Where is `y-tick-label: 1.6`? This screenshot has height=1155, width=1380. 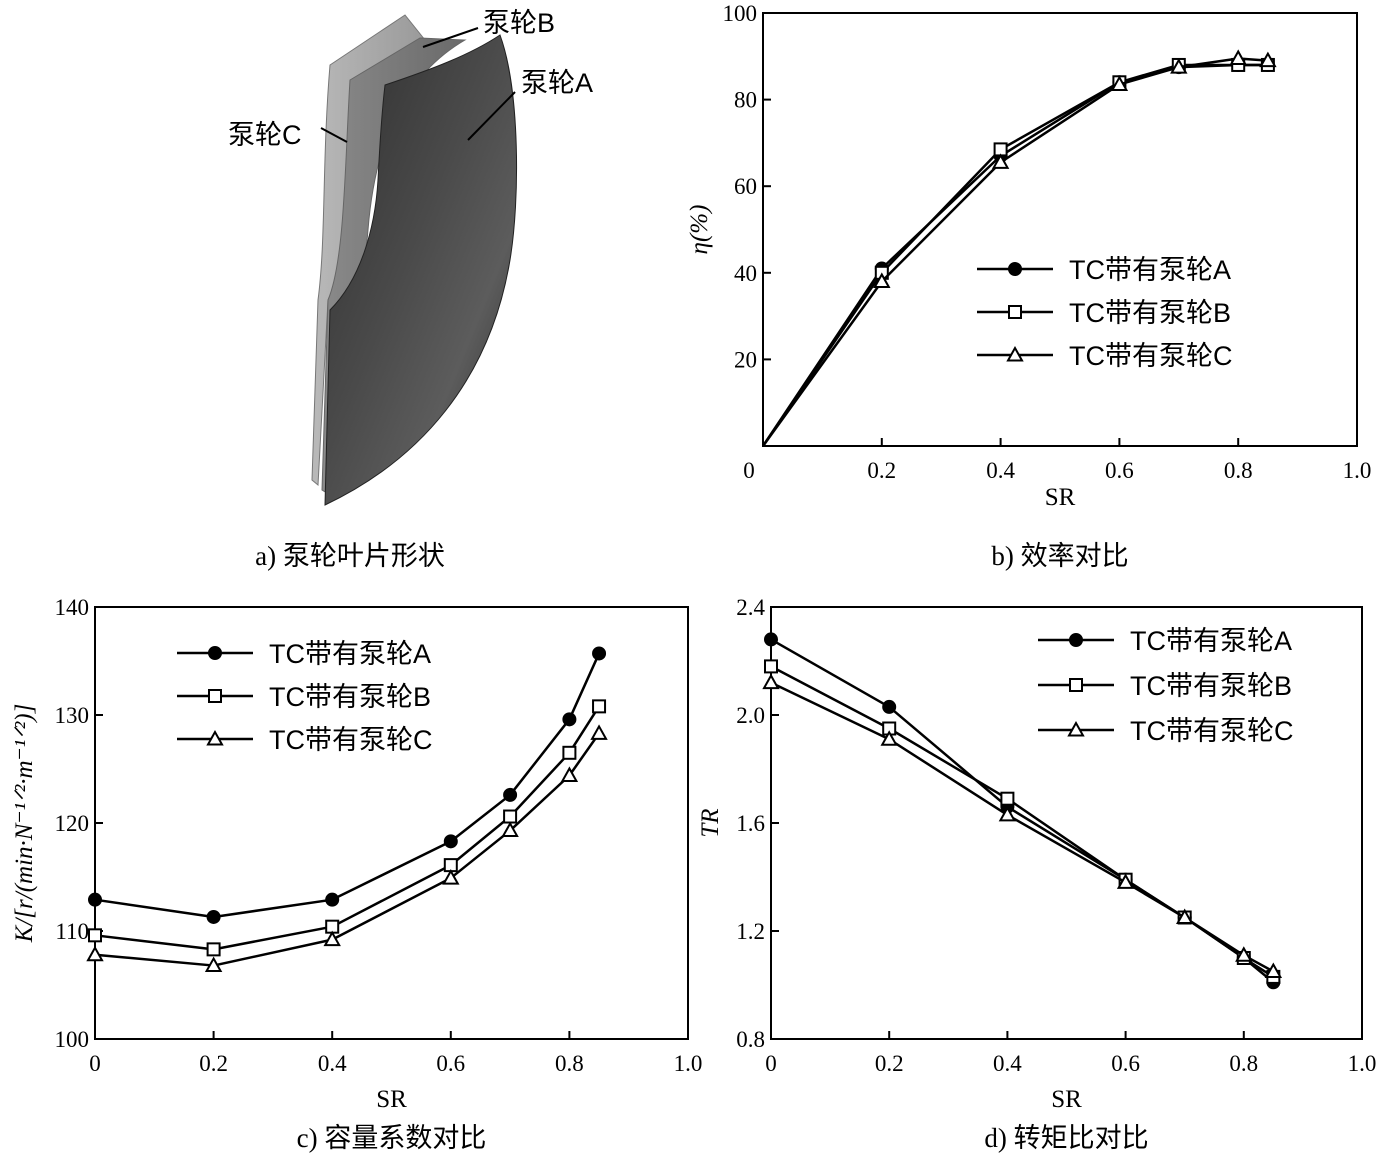 y-tick-label: 1.6 is located at coordinates (750, 823).